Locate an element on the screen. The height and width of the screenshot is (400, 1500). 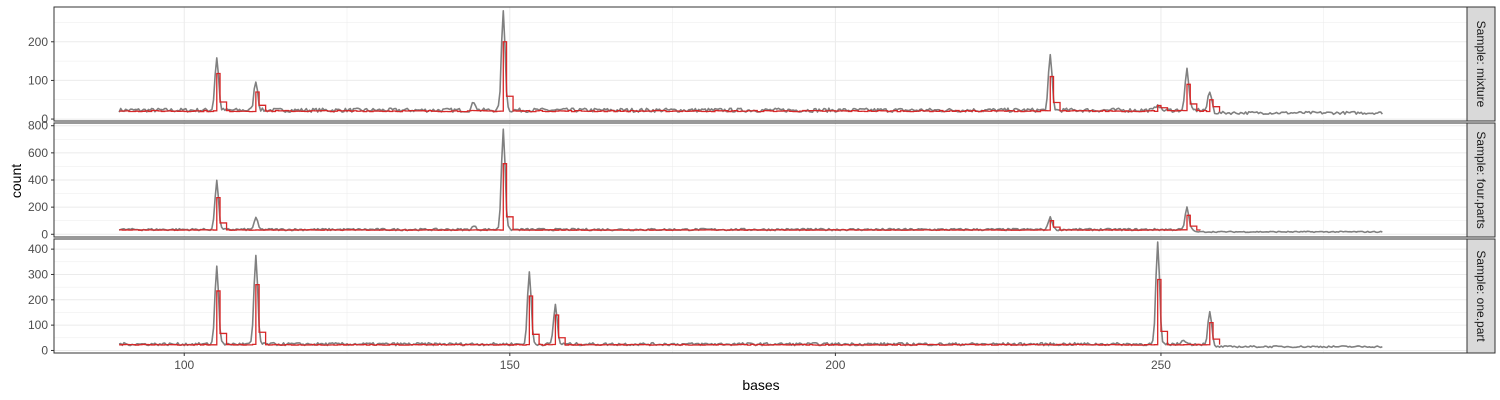
y-tick-label: 600 is located at coordinates (38, 153).